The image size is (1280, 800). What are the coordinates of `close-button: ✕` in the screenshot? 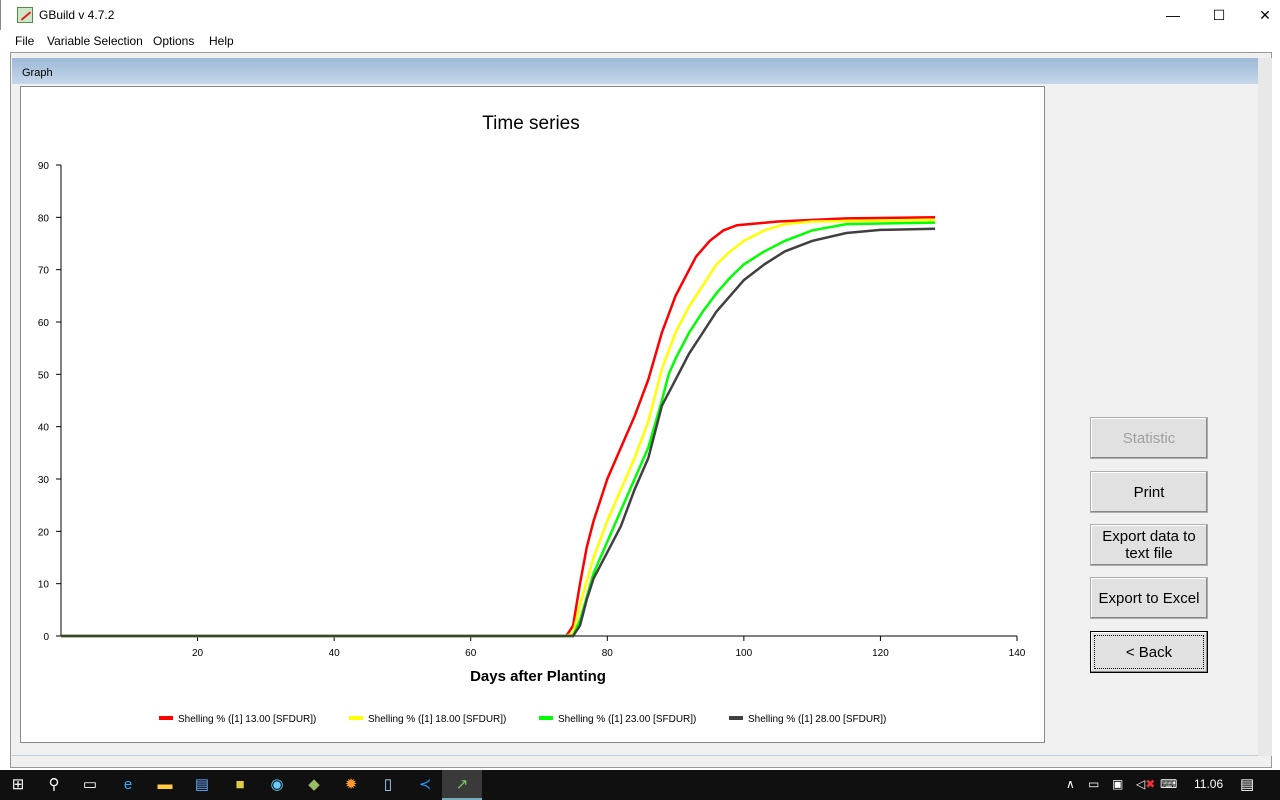 It's located at (1265, 15).